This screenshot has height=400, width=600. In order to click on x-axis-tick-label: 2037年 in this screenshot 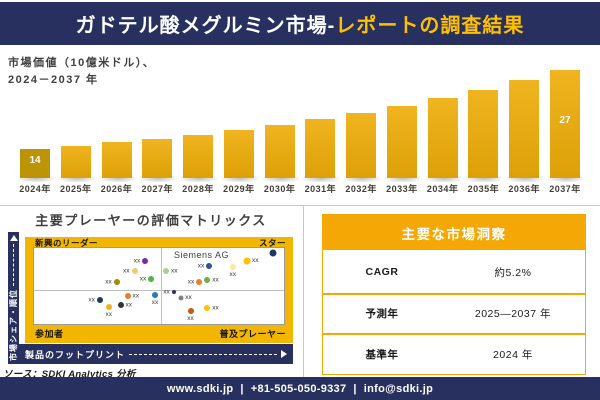, I will do `click(565, 189)`.